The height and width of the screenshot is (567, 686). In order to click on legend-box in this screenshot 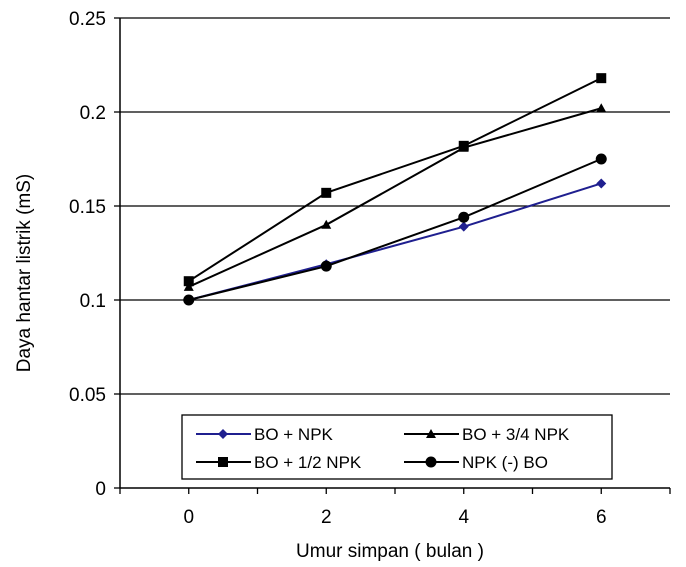, I will do `click(397, 447)`.